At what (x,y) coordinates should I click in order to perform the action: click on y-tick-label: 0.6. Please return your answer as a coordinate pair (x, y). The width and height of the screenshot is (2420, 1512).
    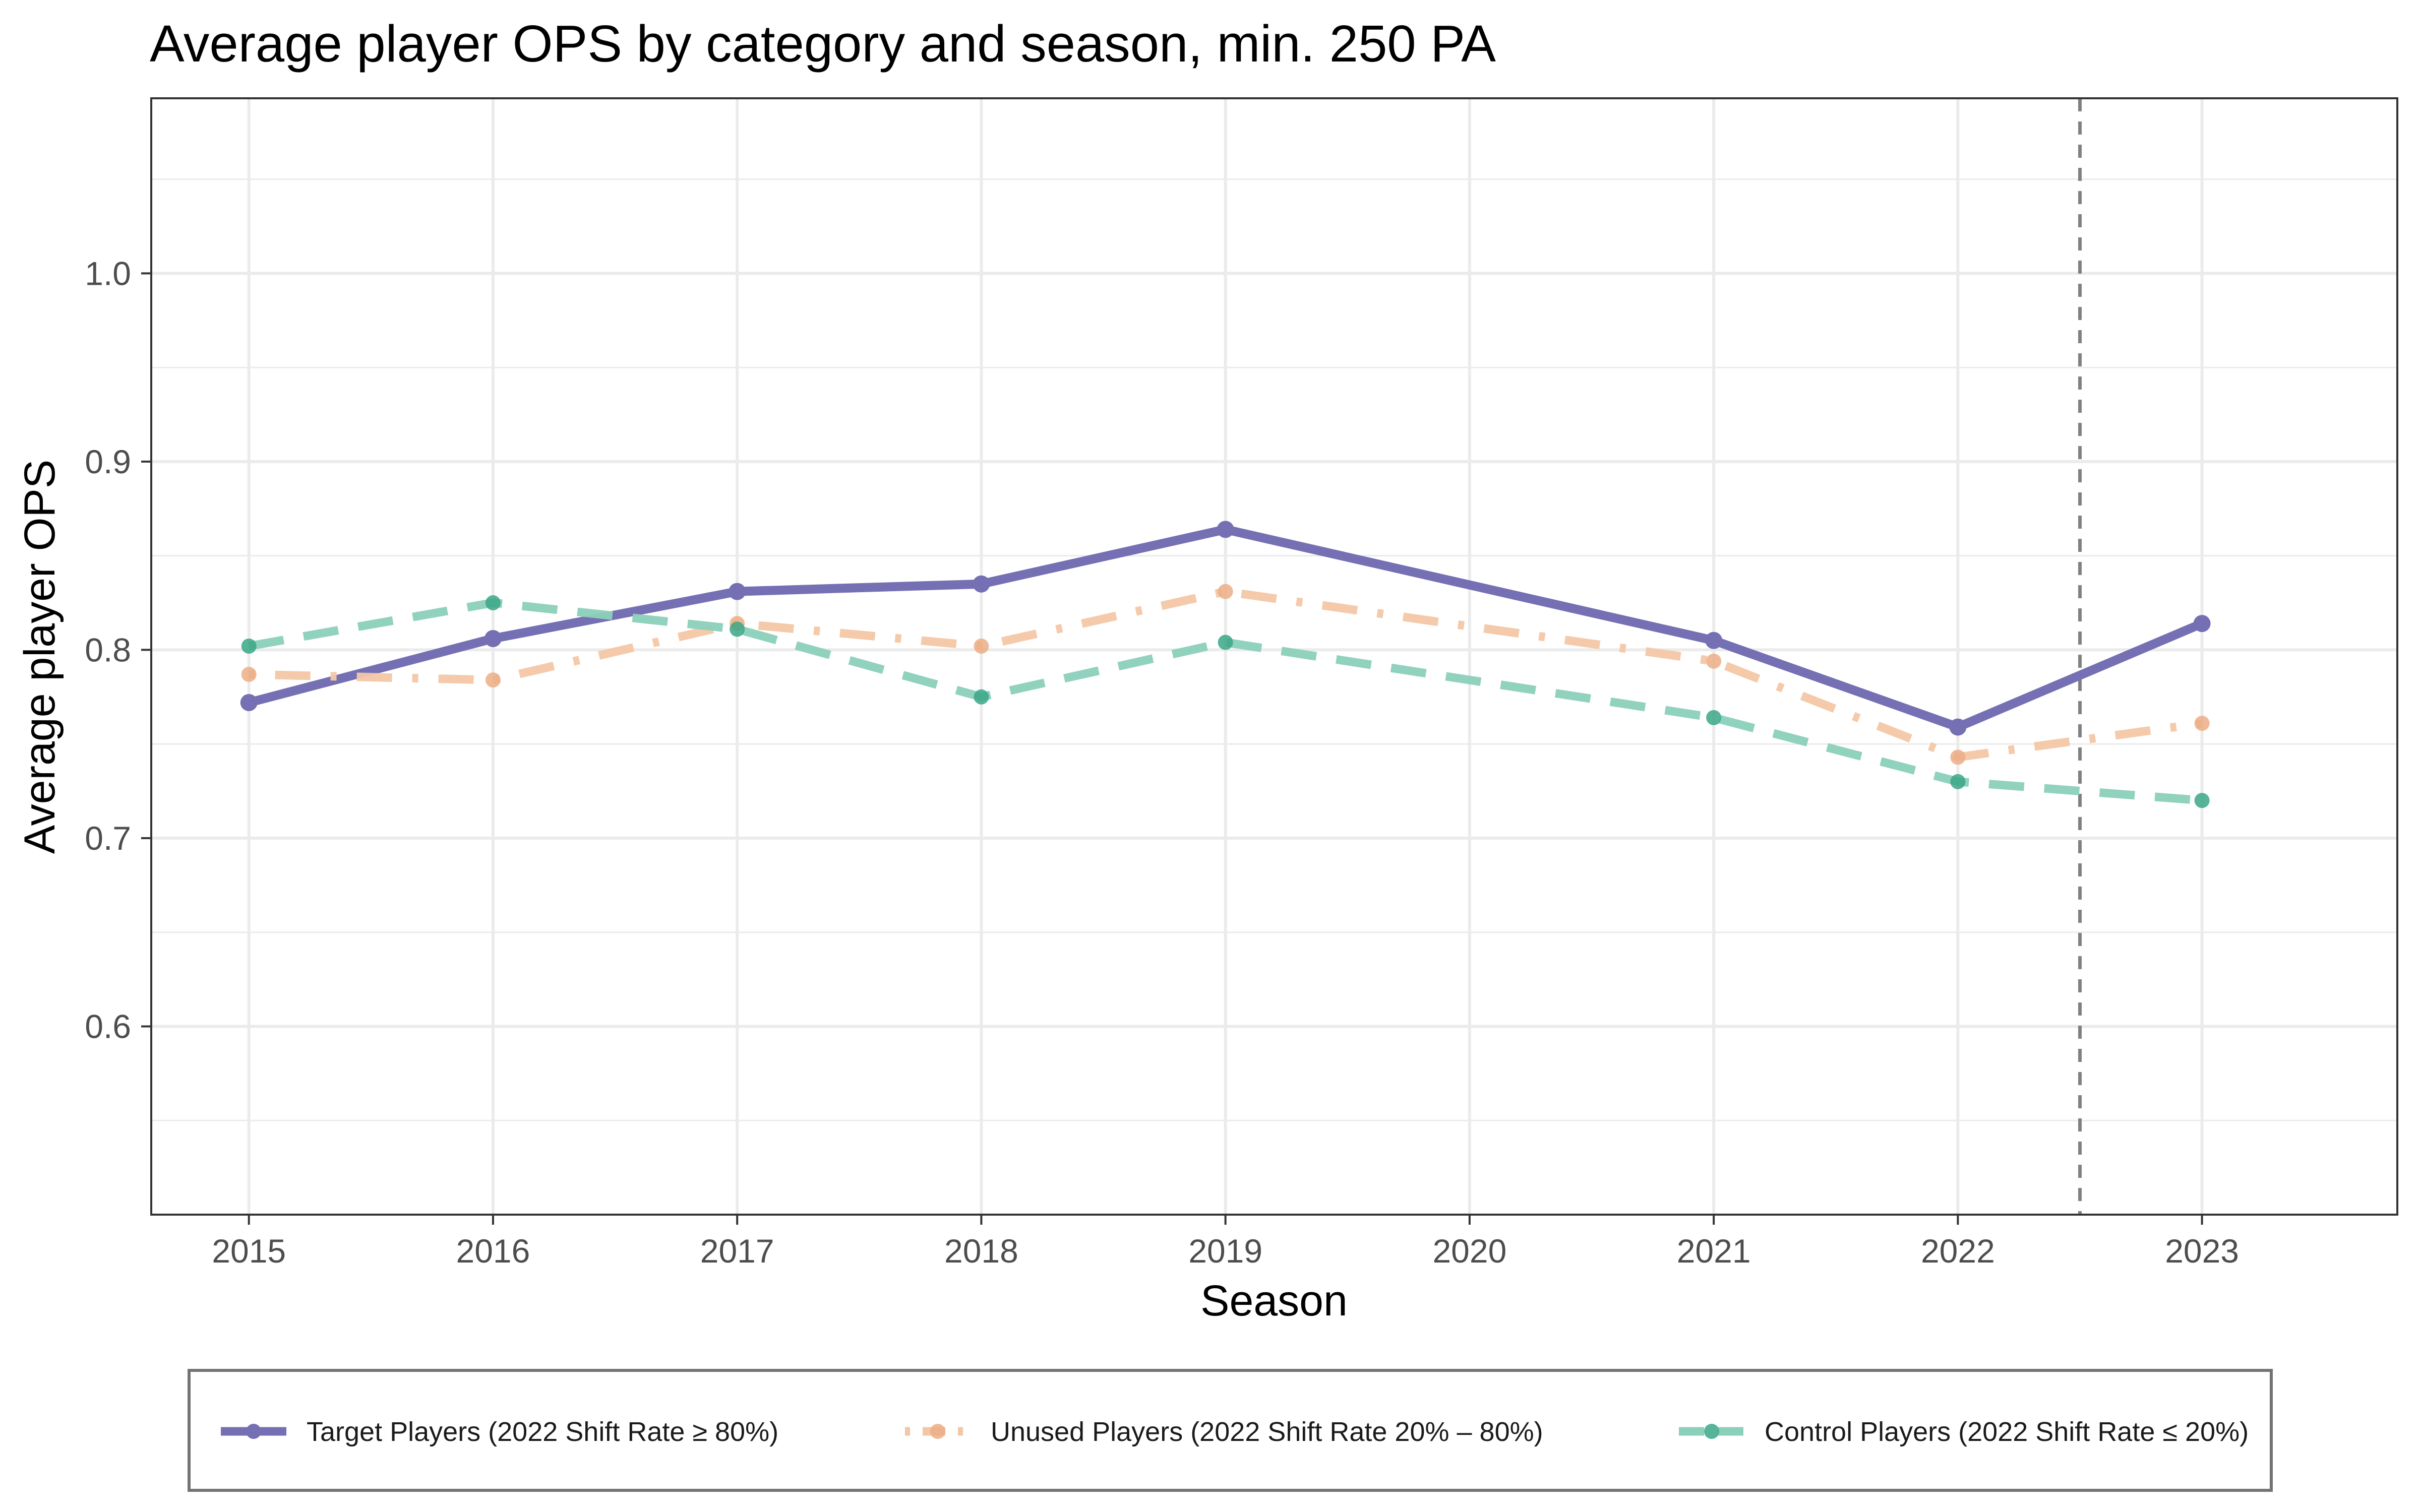
    Looking at the image, I should click on (108, 1026).